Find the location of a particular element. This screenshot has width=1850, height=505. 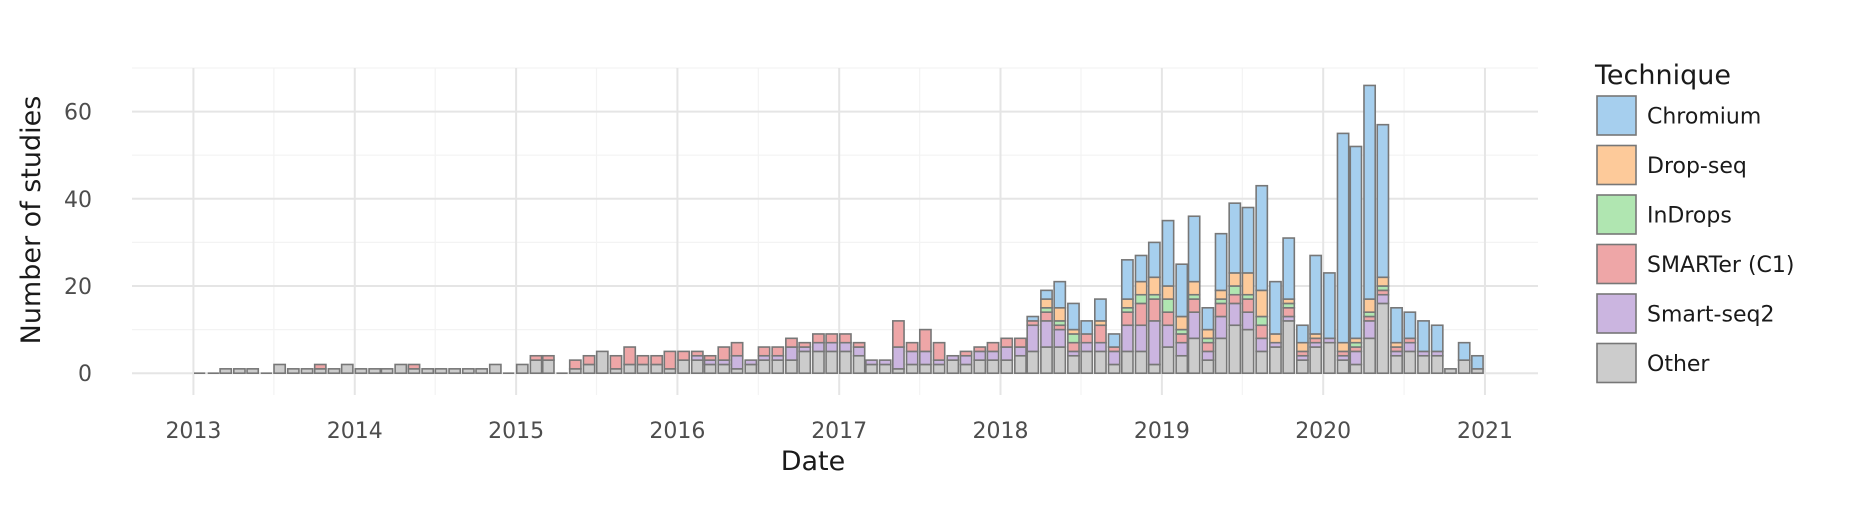

x-tick-label: 2020 is located at coordinates (1323, 431).